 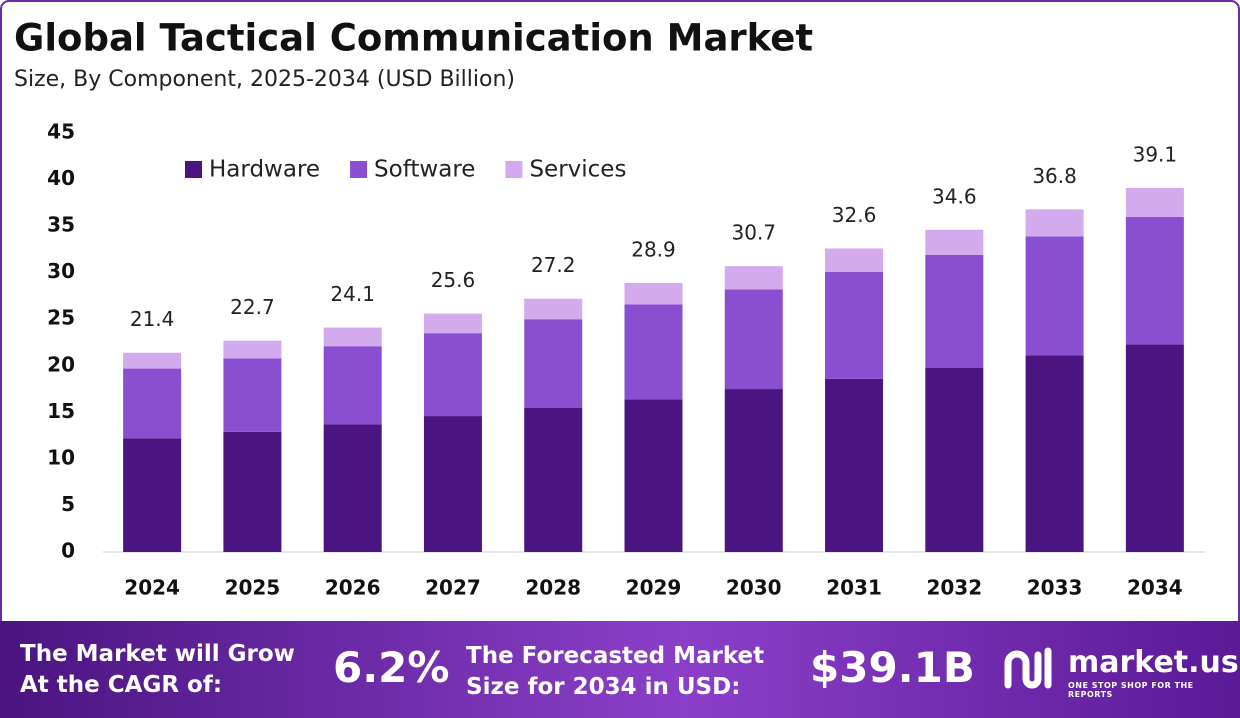 What do you see at coordinates (1155, 154) in the screenshot?
I see `total-label: 39.1` at bounding box center [1155, 154].